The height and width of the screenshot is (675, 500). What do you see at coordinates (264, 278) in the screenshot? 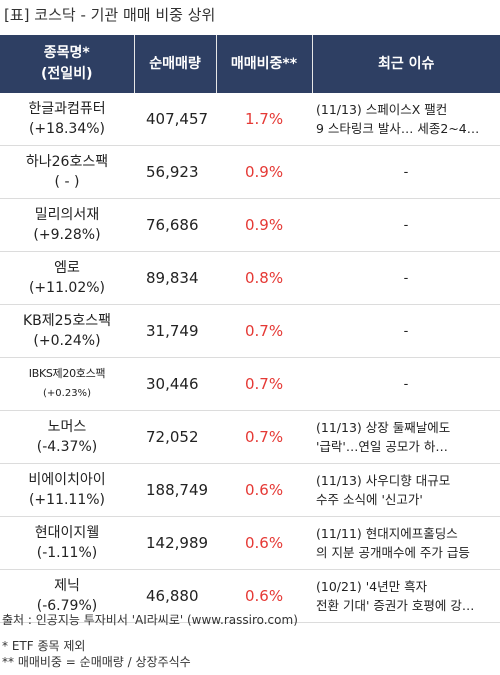
I see `trade-ratio: 0.8%` at bounding box center [264, 278].